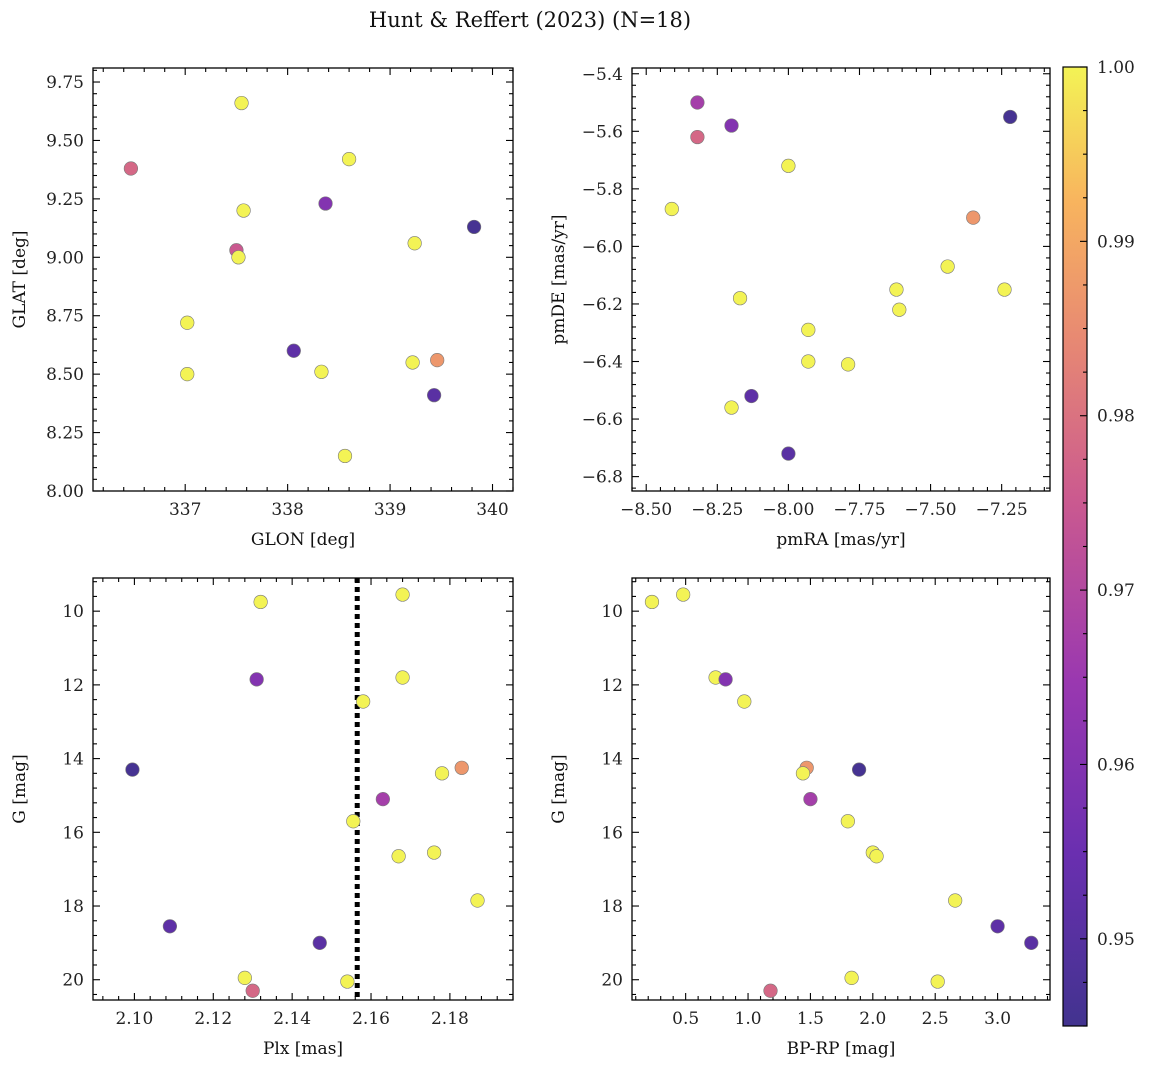 The image size is (1149, 1067). Describe the element at coordinates (292, 1019) in the screenshot. I see `x-tick-label: 2.14` at that location.